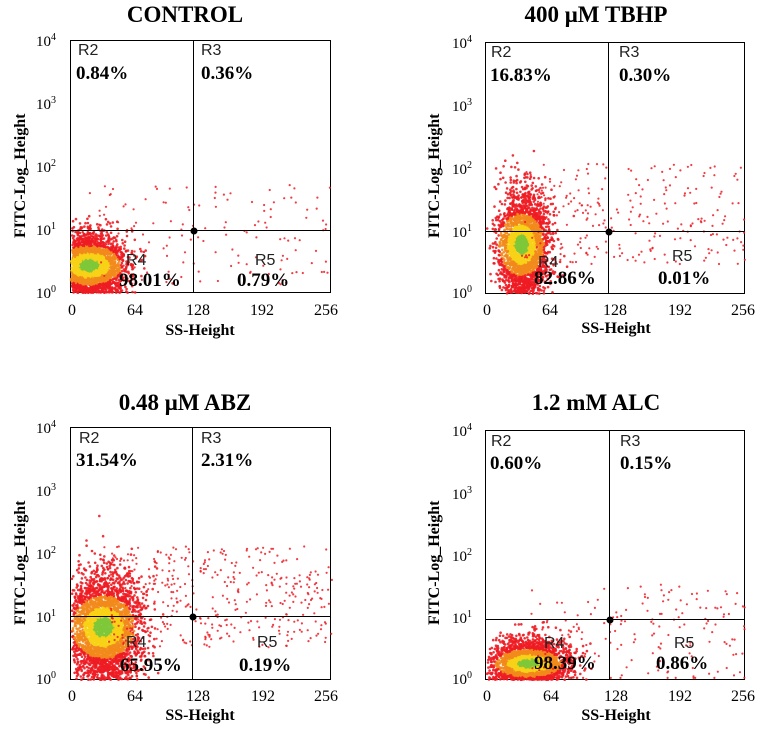 The width and height of the screenshot is (765, 736). What do you see at coordinates (46, 293) in the screenshot?
I see `y-tick: 100` at bounding box center [46, 293].